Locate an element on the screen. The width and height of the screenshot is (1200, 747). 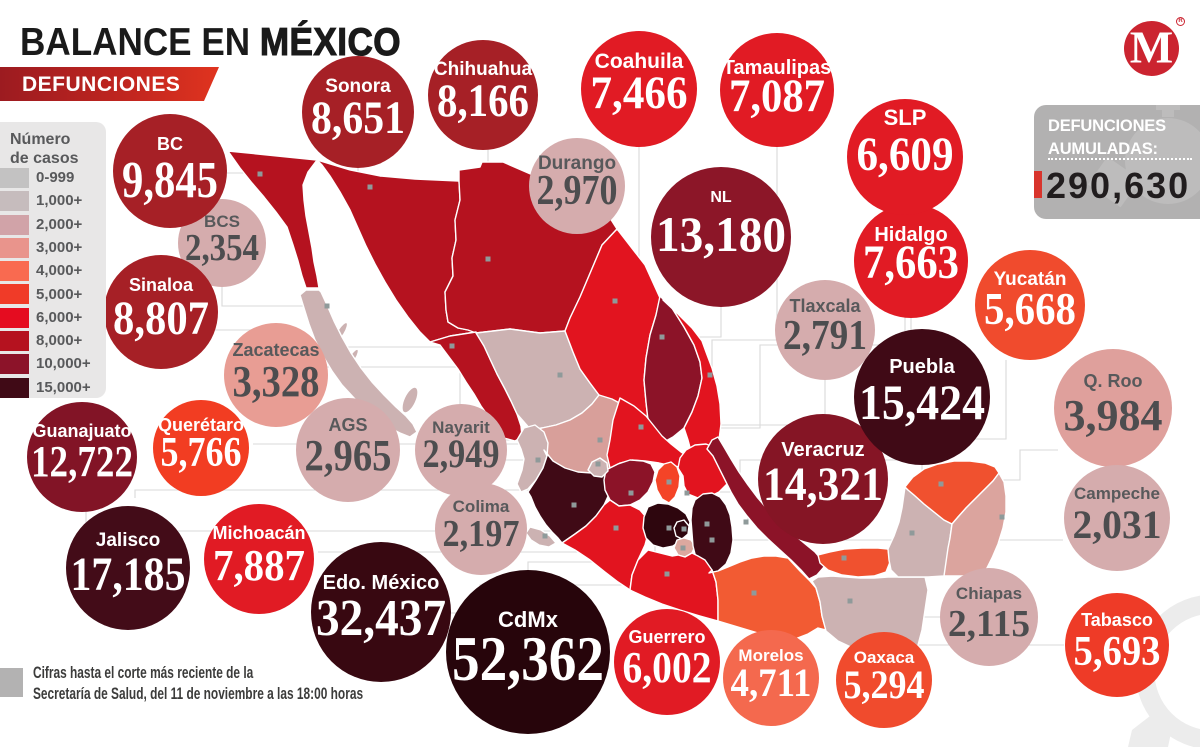
svg-text: Nayarit is located at coordinates (461, 427).